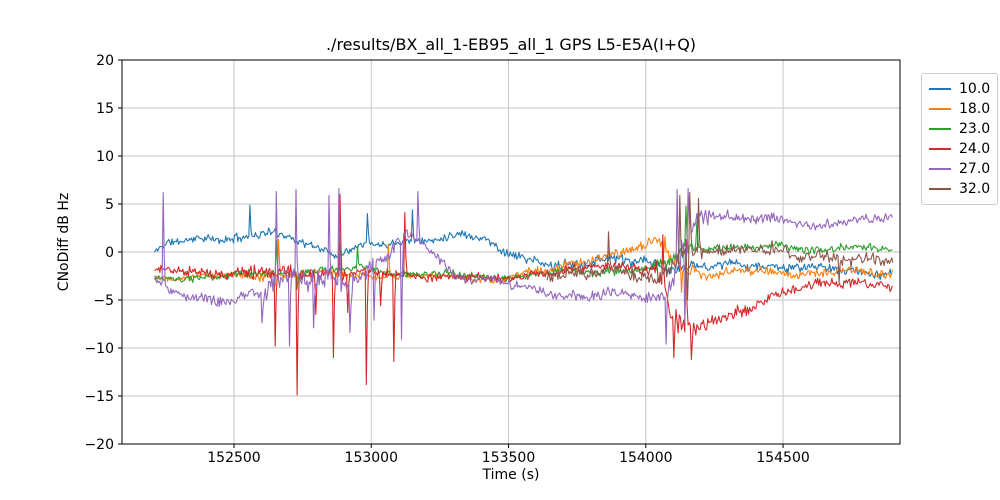 This screenshot has height=500, width=1000. What do you see at coordinates (511, 475) in the screenshot?
I see `x-axis-label: Time (s)` at bounding box center [511, 475].